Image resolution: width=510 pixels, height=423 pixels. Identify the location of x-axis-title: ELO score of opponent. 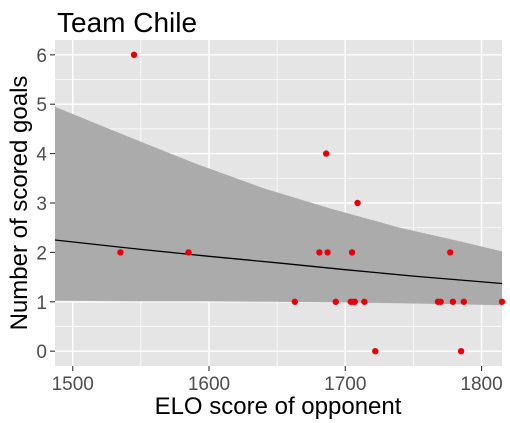
(278, 406).